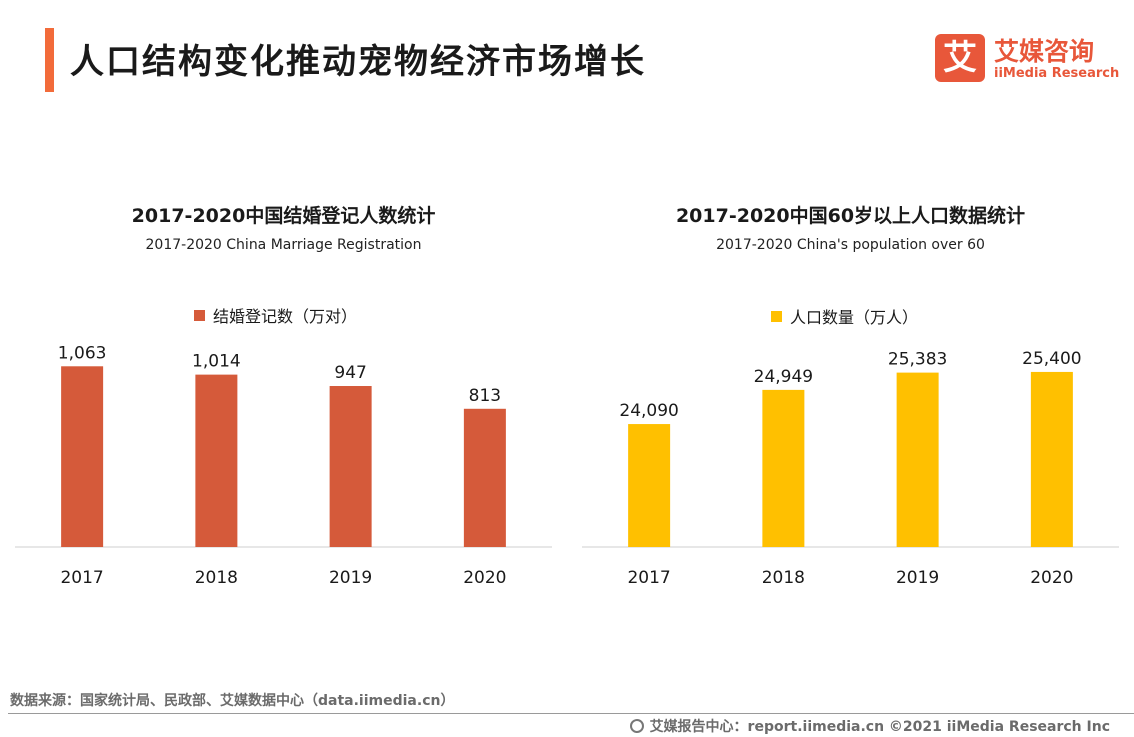 The image size is (1134, 737). What do you see at coordinates (850, 216) in the screenshot?
I see `elderly-chart-title: 2017-2020中国60岁以上人口数据统计` at bounding box center [850, 216].